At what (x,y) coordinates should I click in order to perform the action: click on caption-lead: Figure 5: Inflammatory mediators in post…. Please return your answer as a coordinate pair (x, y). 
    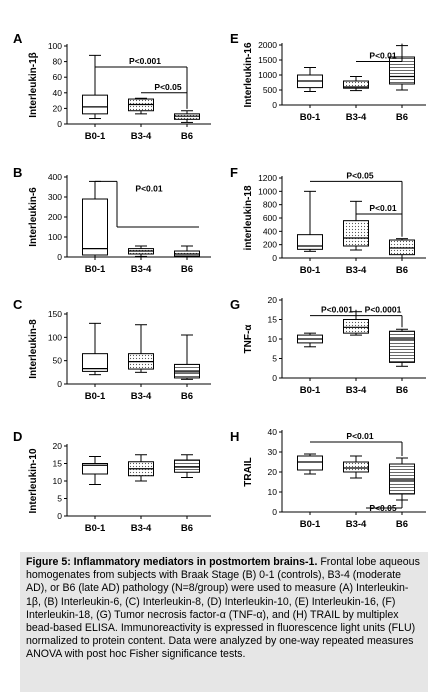
    Looking at the image, I should click on (172, 562).